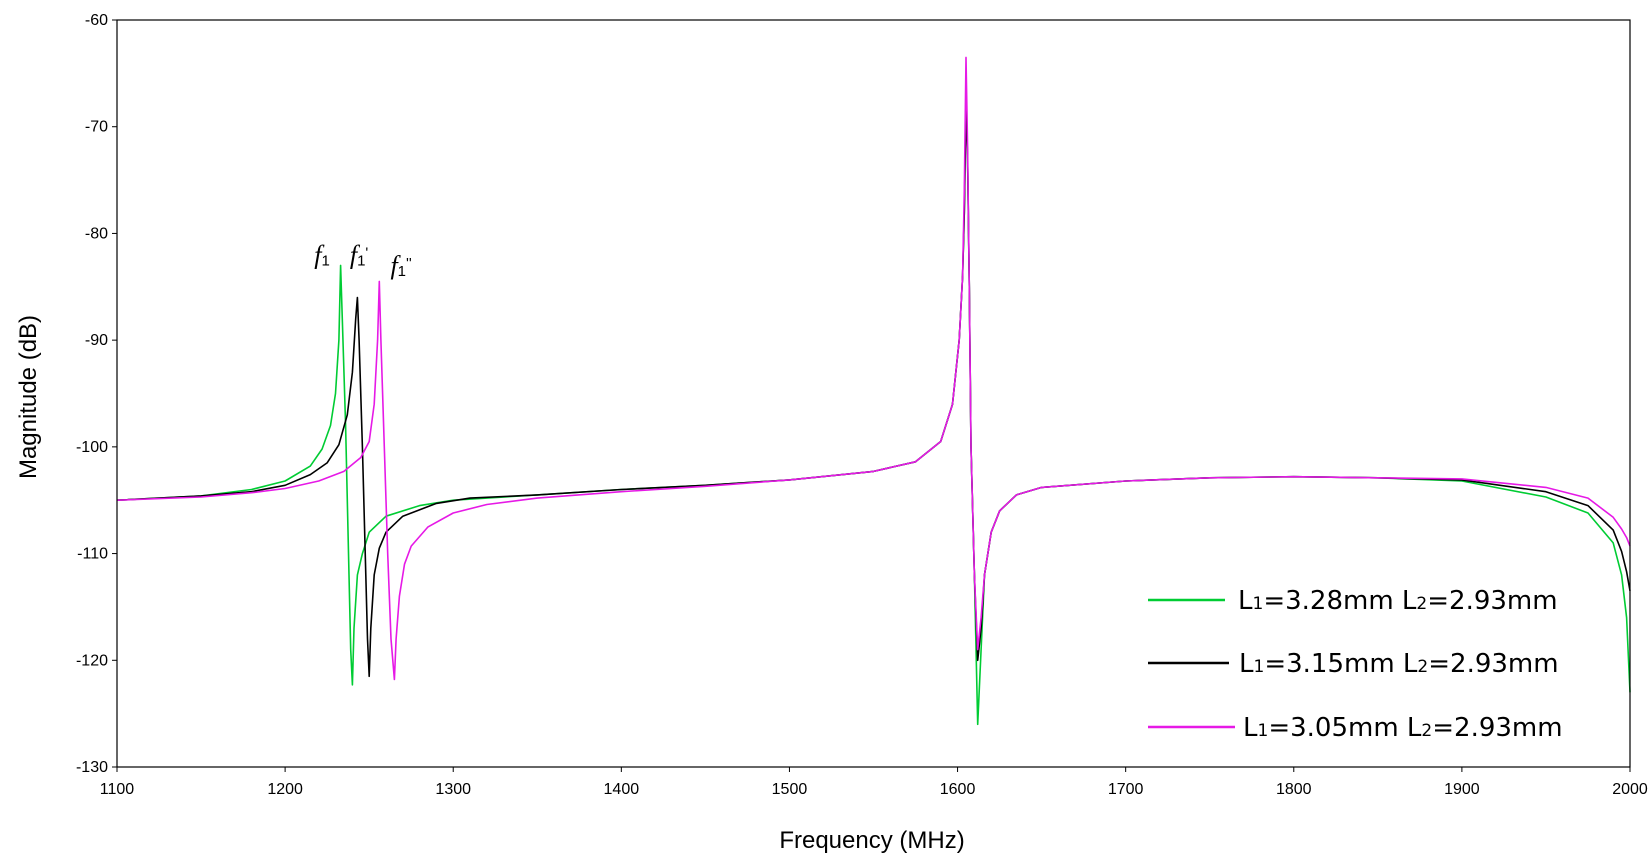  Describe the element at coordinates (790, 789) in the screenshot. I see `x-tick-label: 1500` at that location.